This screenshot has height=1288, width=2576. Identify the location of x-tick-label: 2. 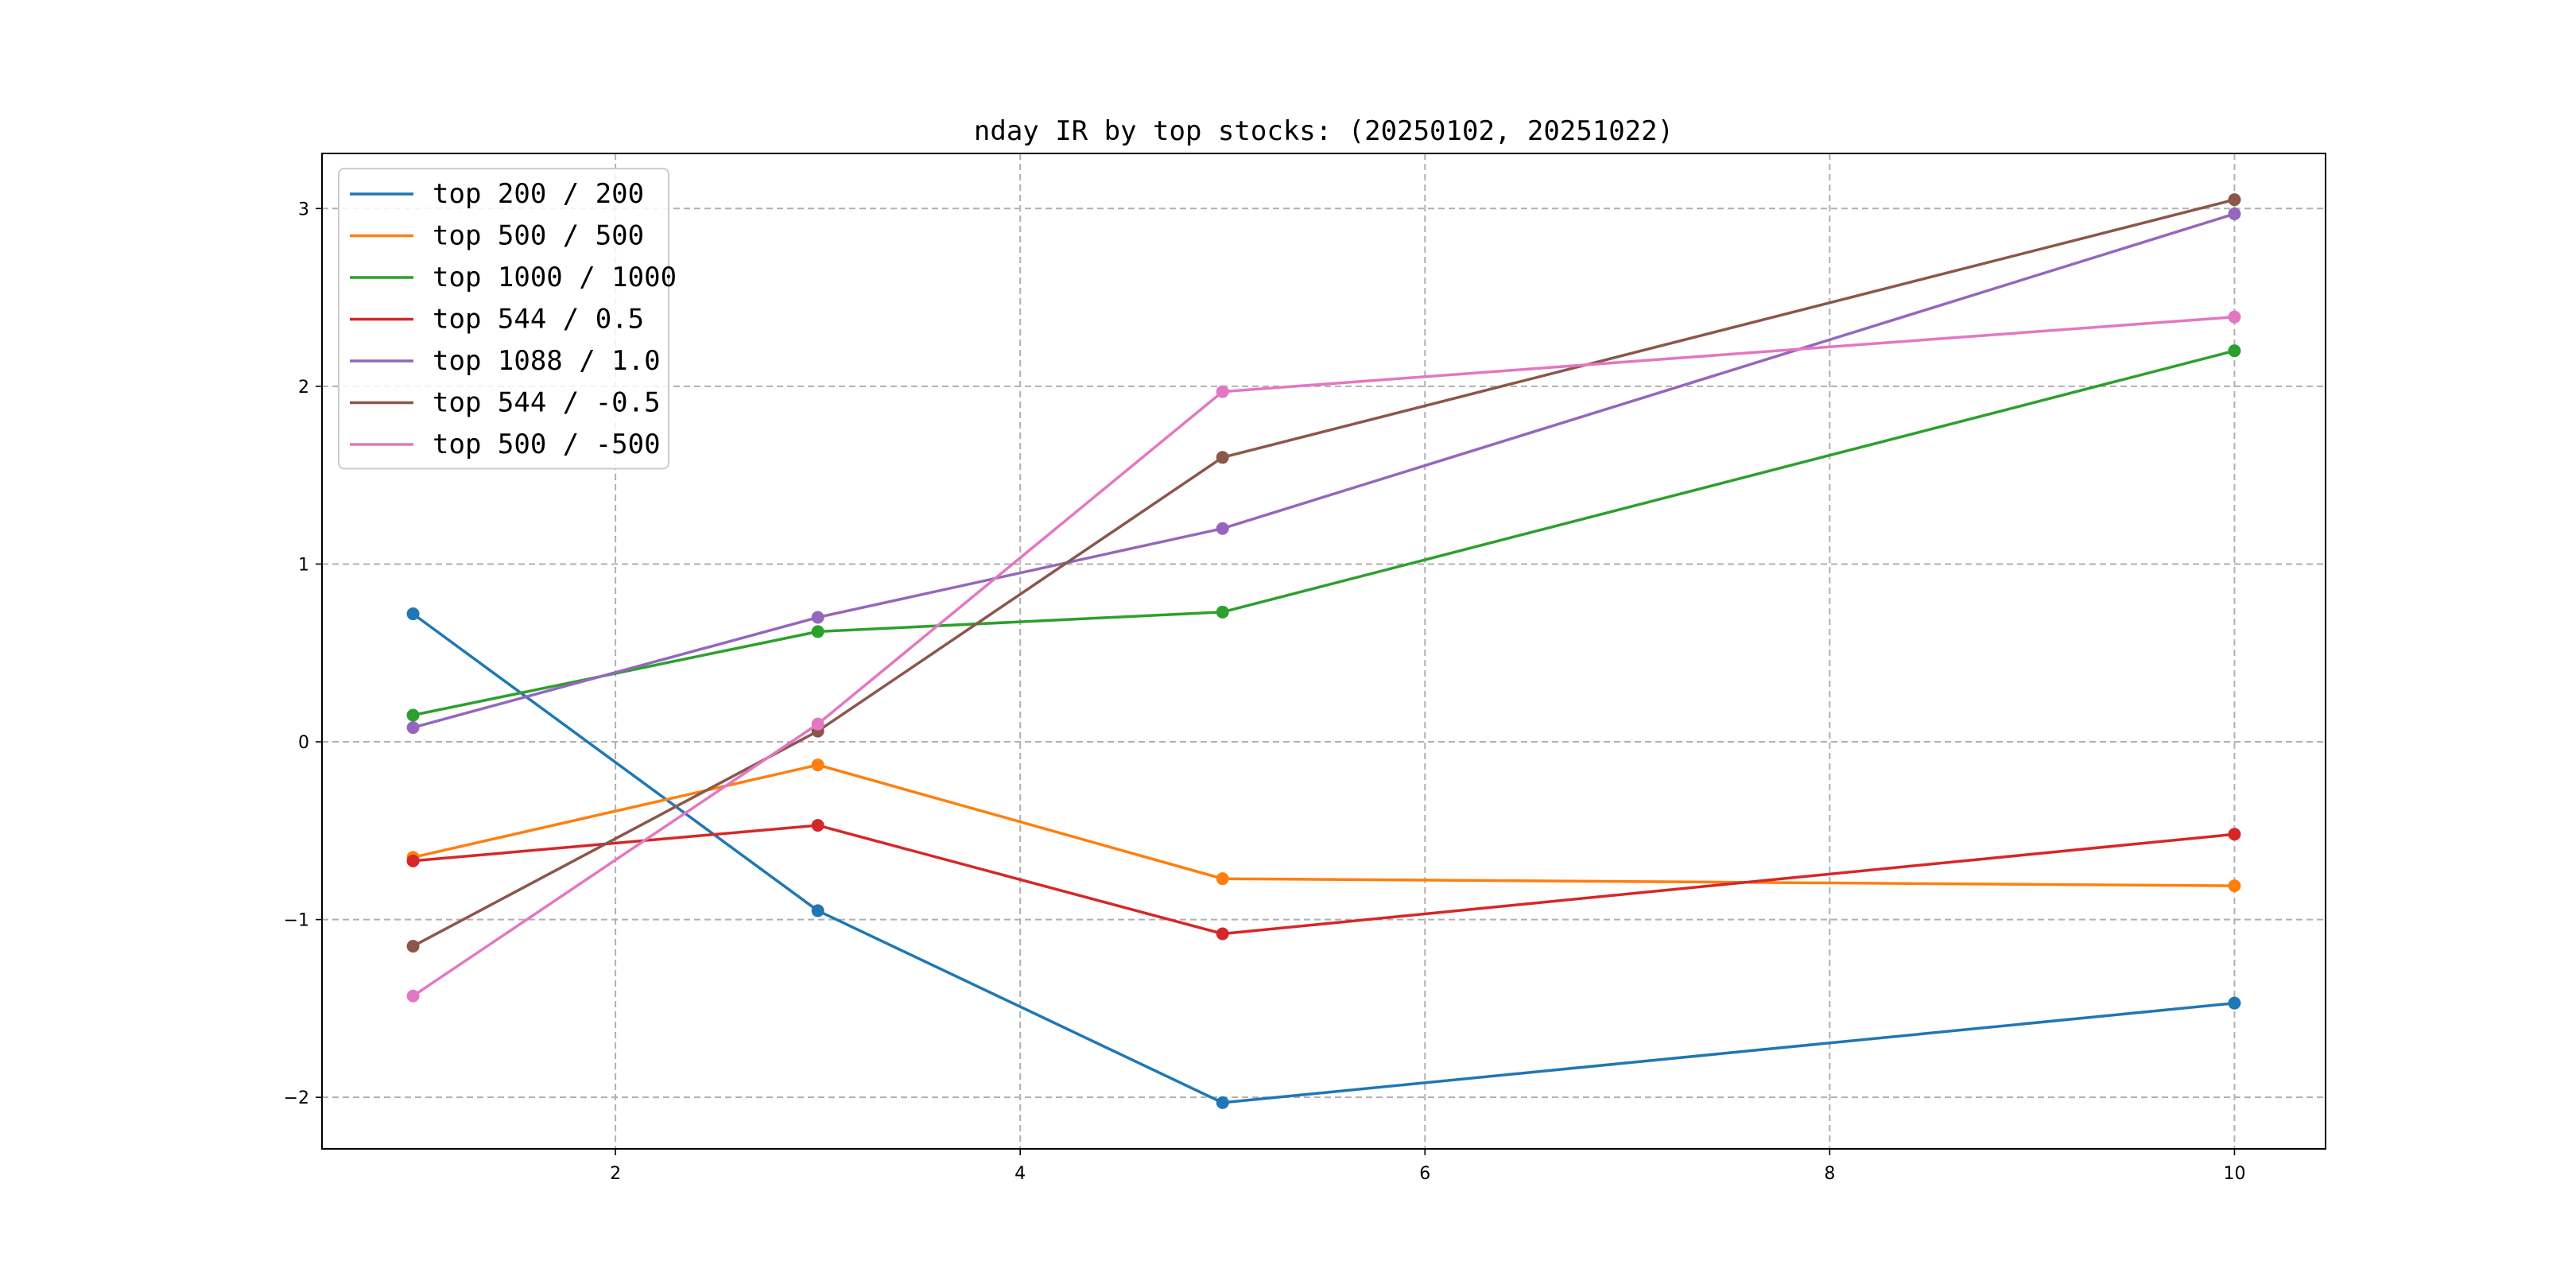
(615, 1174).